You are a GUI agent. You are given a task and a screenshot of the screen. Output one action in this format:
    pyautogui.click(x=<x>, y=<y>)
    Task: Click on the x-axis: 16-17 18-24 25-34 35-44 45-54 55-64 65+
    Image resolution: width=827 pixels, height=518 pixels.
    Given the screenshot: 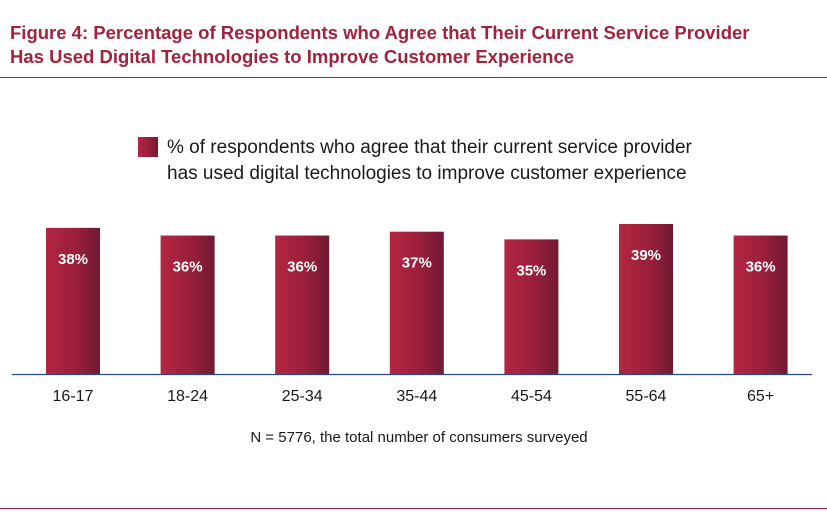 What is the action you would take?
    pyautogui.click(x=412, y=389)
    